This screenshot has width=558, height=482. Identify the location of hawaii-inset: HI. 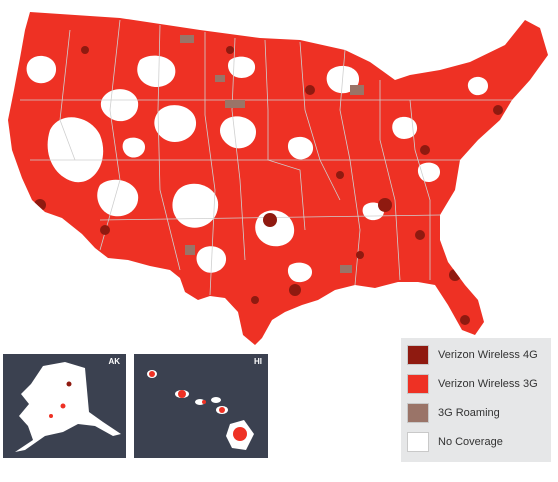
(201, 406).